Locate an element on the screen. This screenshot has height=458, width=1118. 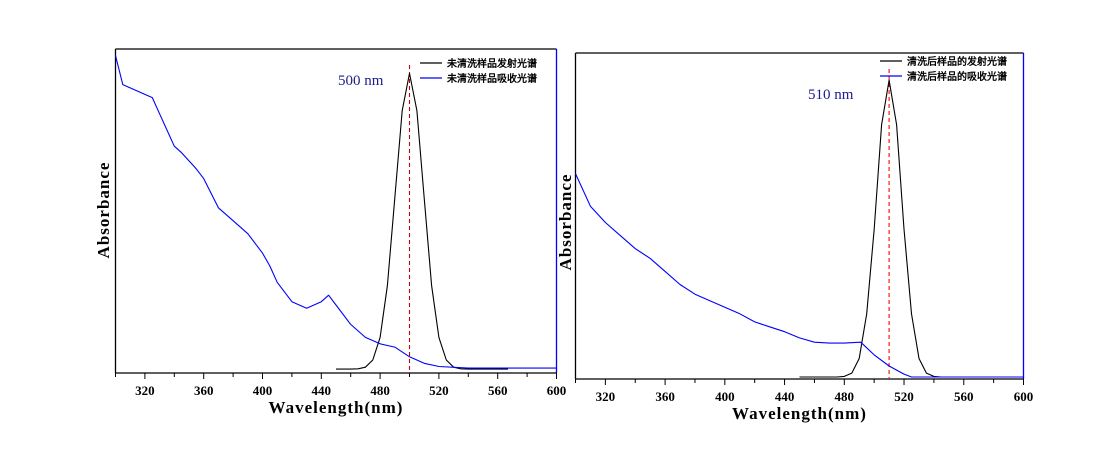
legend-label-absorption: 清洗后样品的吸收光谱 is located at coordinates (957, 76).